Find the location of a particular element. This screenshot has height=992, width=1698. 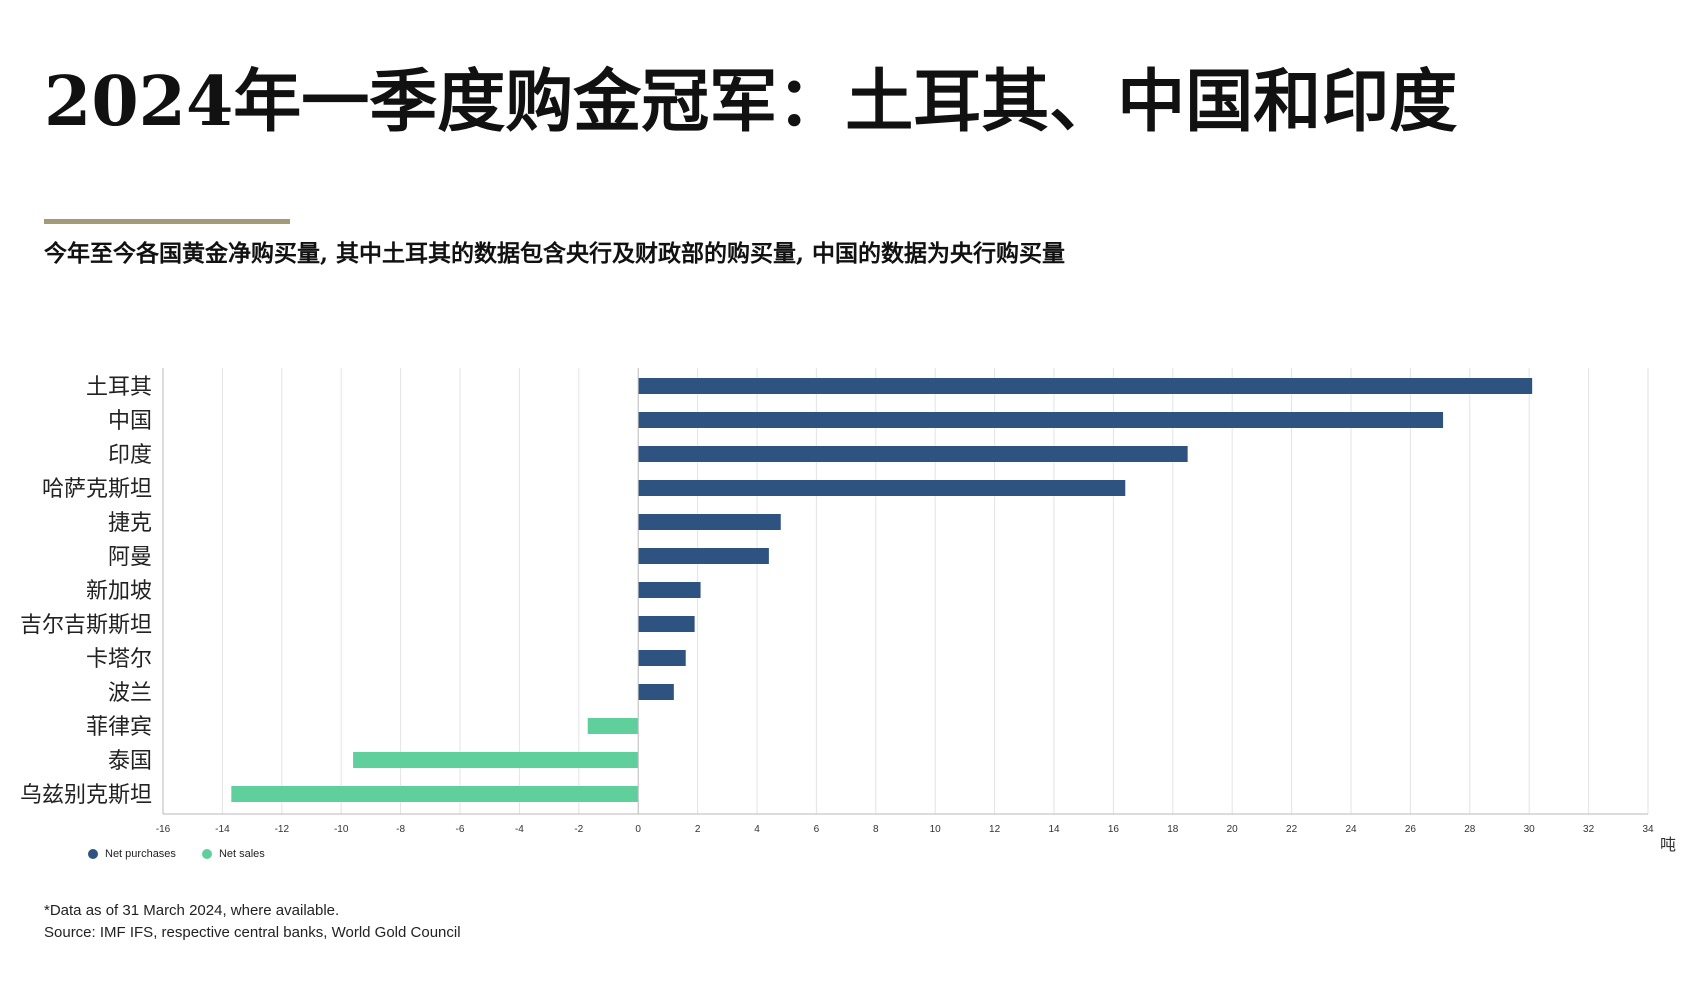

x-tick-label: 22 is located at coordinates (1292, 829).